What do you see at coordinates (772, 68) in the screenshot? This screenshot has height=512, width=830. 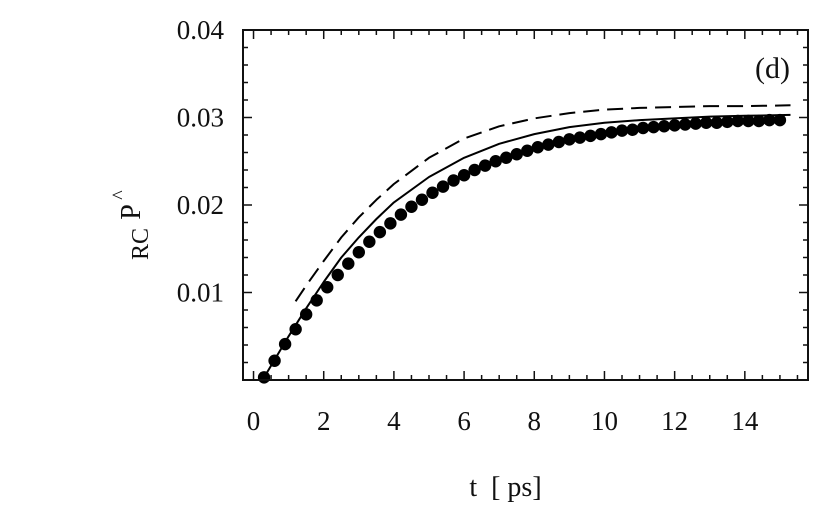 I see `panel-label: (d)` at bounding box center [772, 68].